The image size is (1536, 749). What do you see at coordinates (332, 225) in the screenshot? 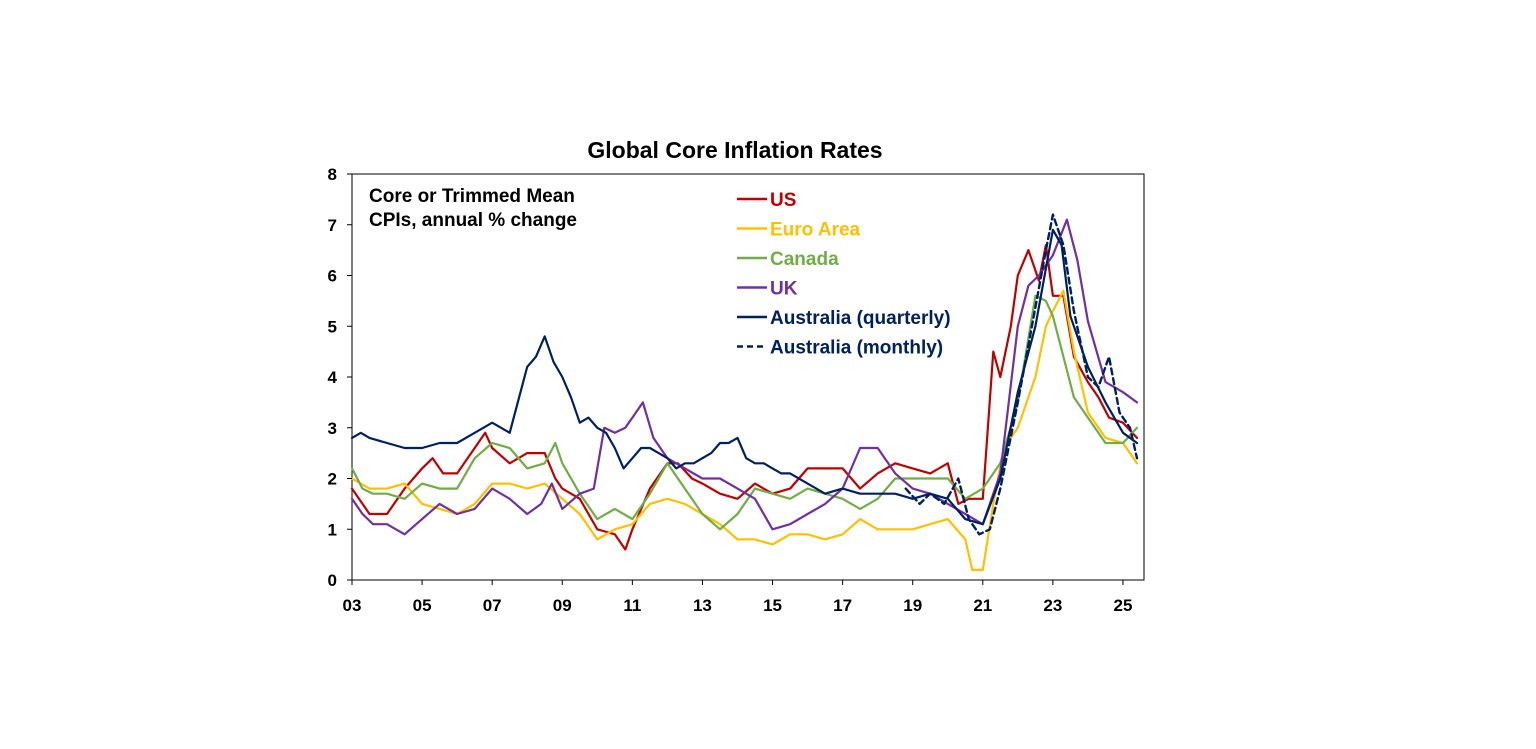
I see `y-tick-label: 7` at bounding box center [332, 225].